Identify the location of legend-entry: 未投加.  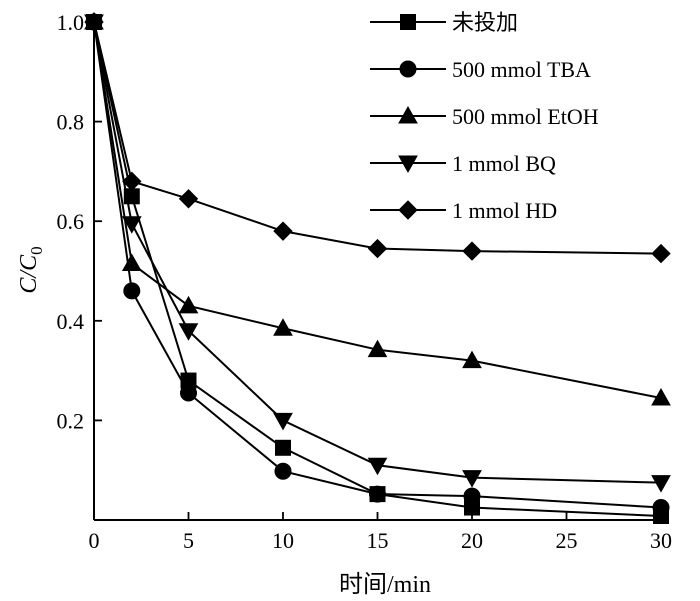
(444, 22).